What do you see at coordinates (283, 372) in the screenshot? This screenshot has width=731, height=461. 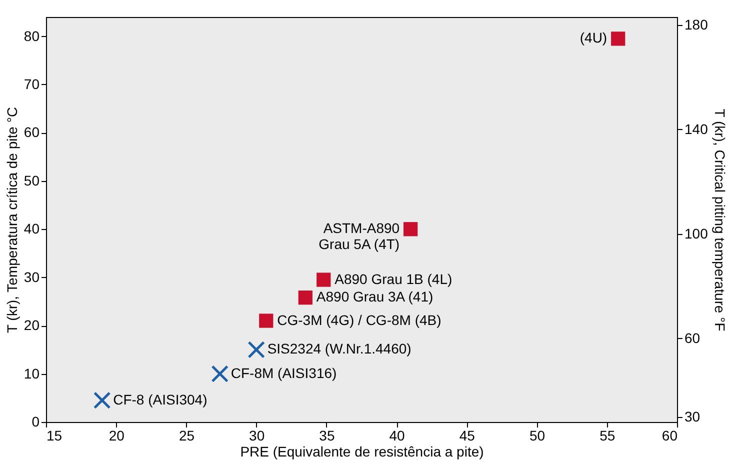 I see `annotation: CF-8M (AISI316)` at bounding box center [283, 372].